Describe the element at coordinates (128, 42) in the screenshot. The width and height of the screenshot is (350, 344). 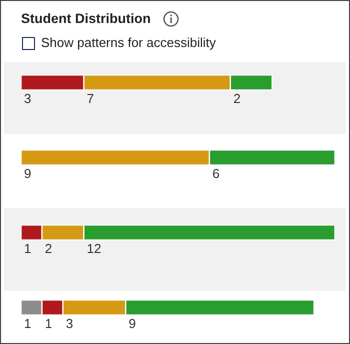
I see `annotation: Show patterns for accessibility` at that location.